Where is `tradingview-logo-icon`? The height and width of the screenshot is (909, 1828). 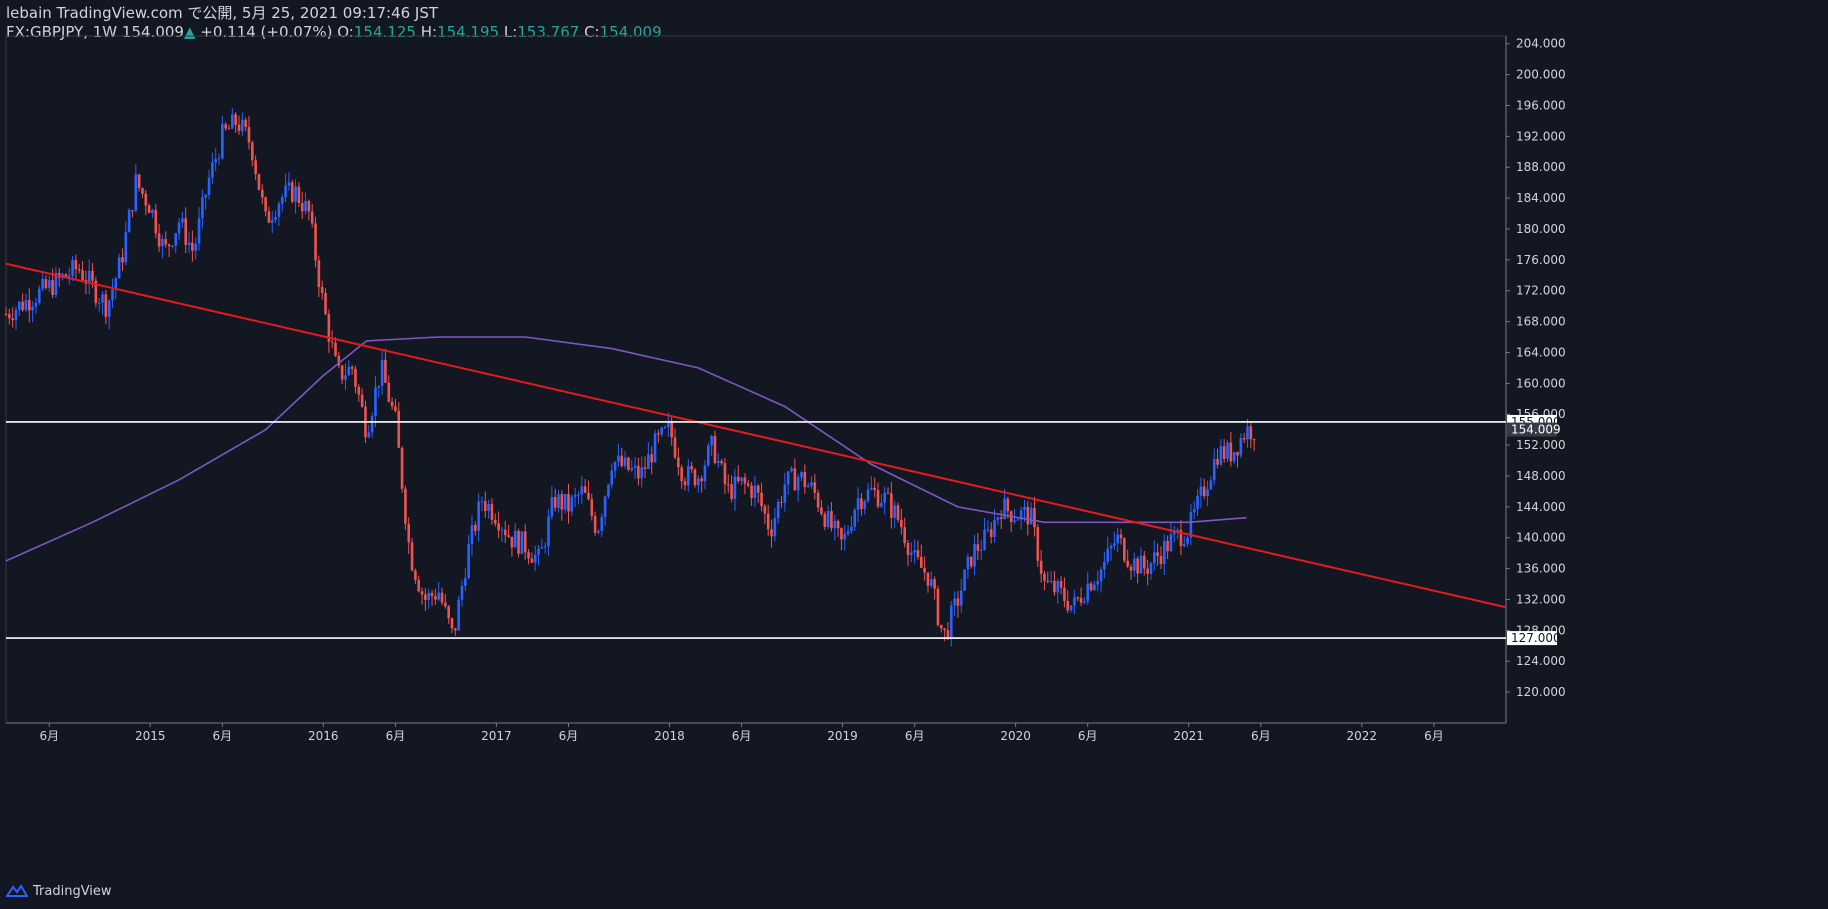 tradingview-logo-icon is located at coordinates (17, 890).